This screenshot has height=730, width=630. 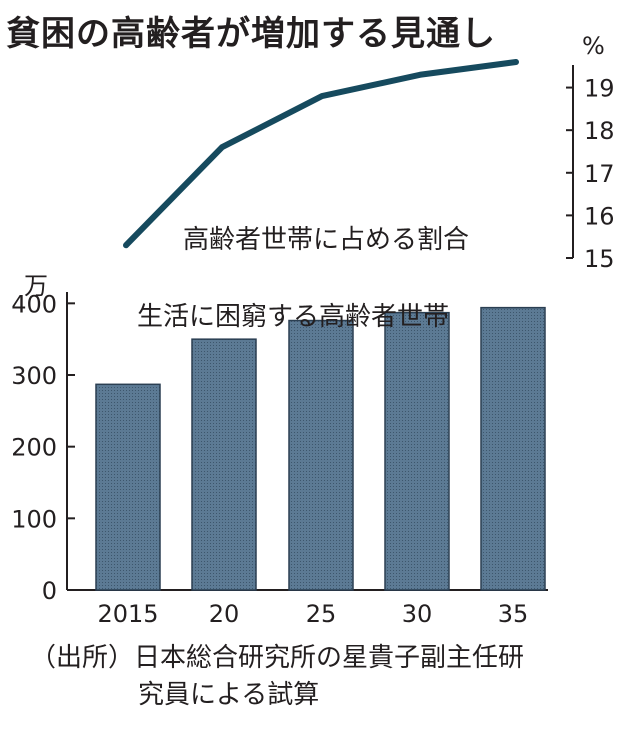 I want to click on line-y-unit: %, so click(x=593, y=46).